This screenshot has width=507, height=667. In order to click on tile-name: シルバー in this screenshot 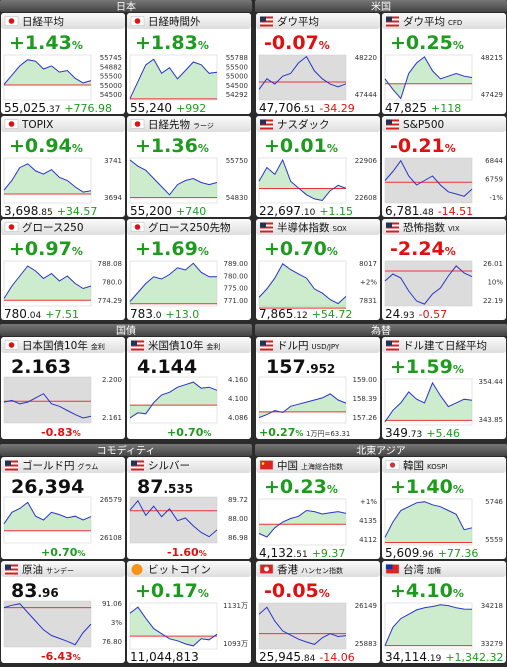, I will do `click(169, 466)`.